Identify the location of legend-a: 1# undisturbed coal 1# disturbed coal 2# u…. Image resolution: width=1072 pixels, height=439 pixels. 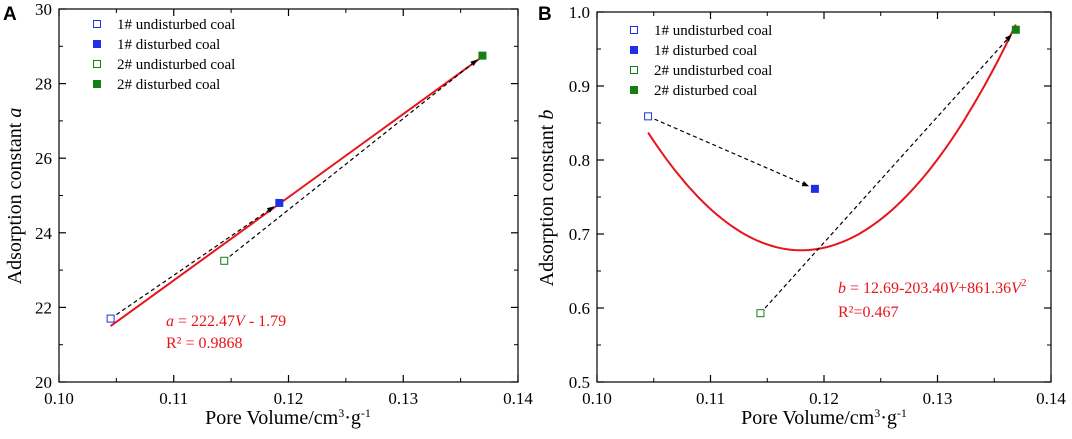
(164, 55).